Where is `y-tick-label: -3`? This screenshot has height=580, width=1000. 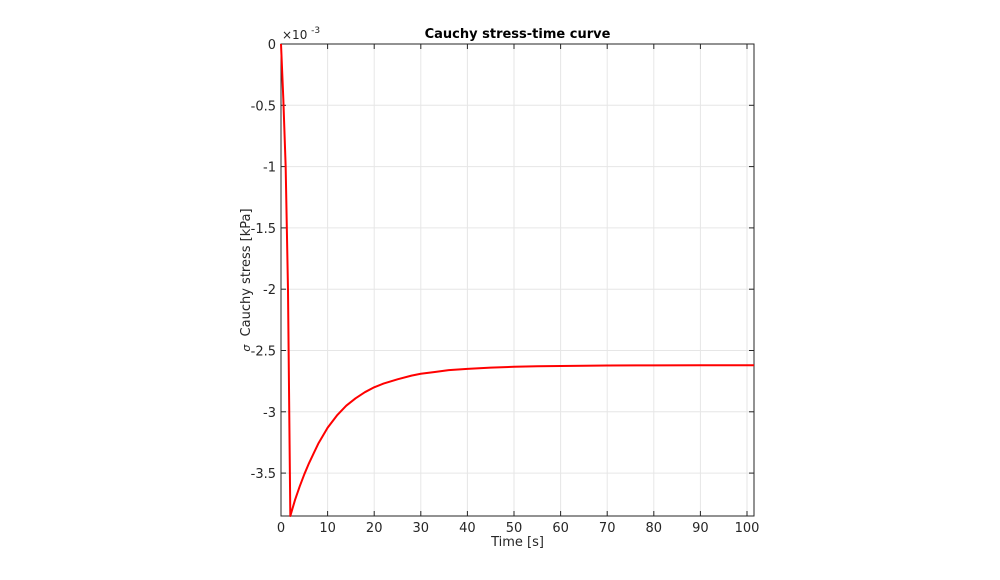 y-tick-label: -3 is located at coordinates (269, 413).